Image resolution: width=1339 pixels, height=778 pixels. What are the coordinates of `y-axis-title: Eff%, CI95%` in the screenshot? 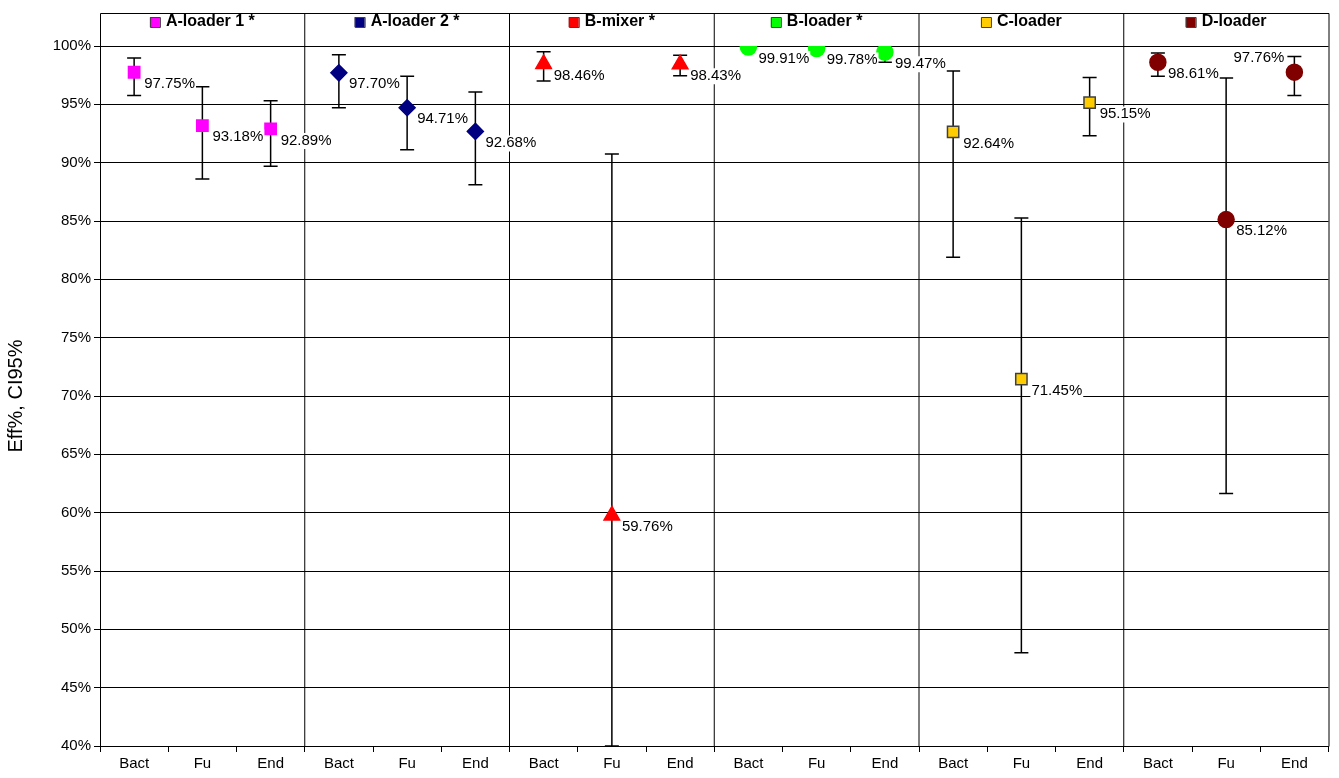 It's located at (14, 396).